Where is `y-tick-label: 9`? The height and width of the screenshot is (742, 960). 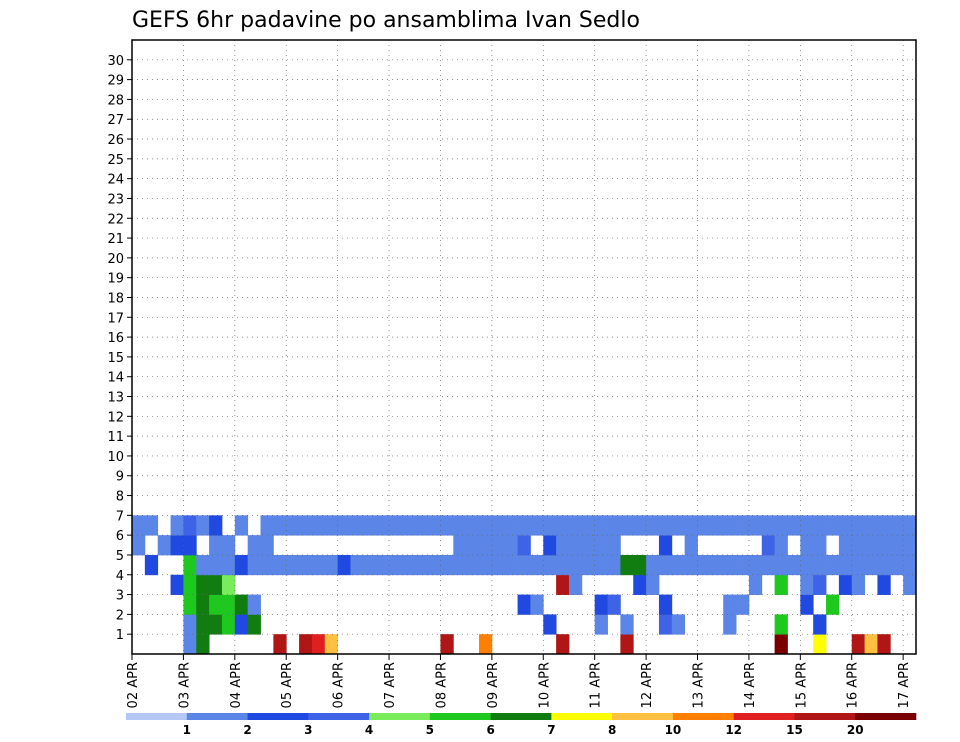
y-tick-label: 9 is located at coordinates (120, 477).